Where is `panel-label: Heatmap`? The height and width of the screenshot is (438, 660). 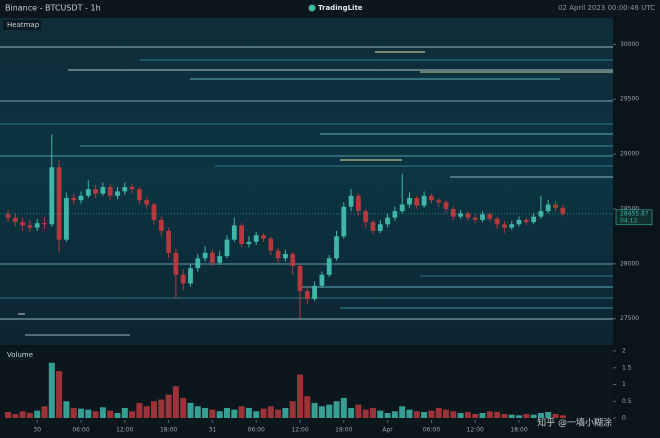
panel-label: Heatmap is located at coordinates (23, 25).